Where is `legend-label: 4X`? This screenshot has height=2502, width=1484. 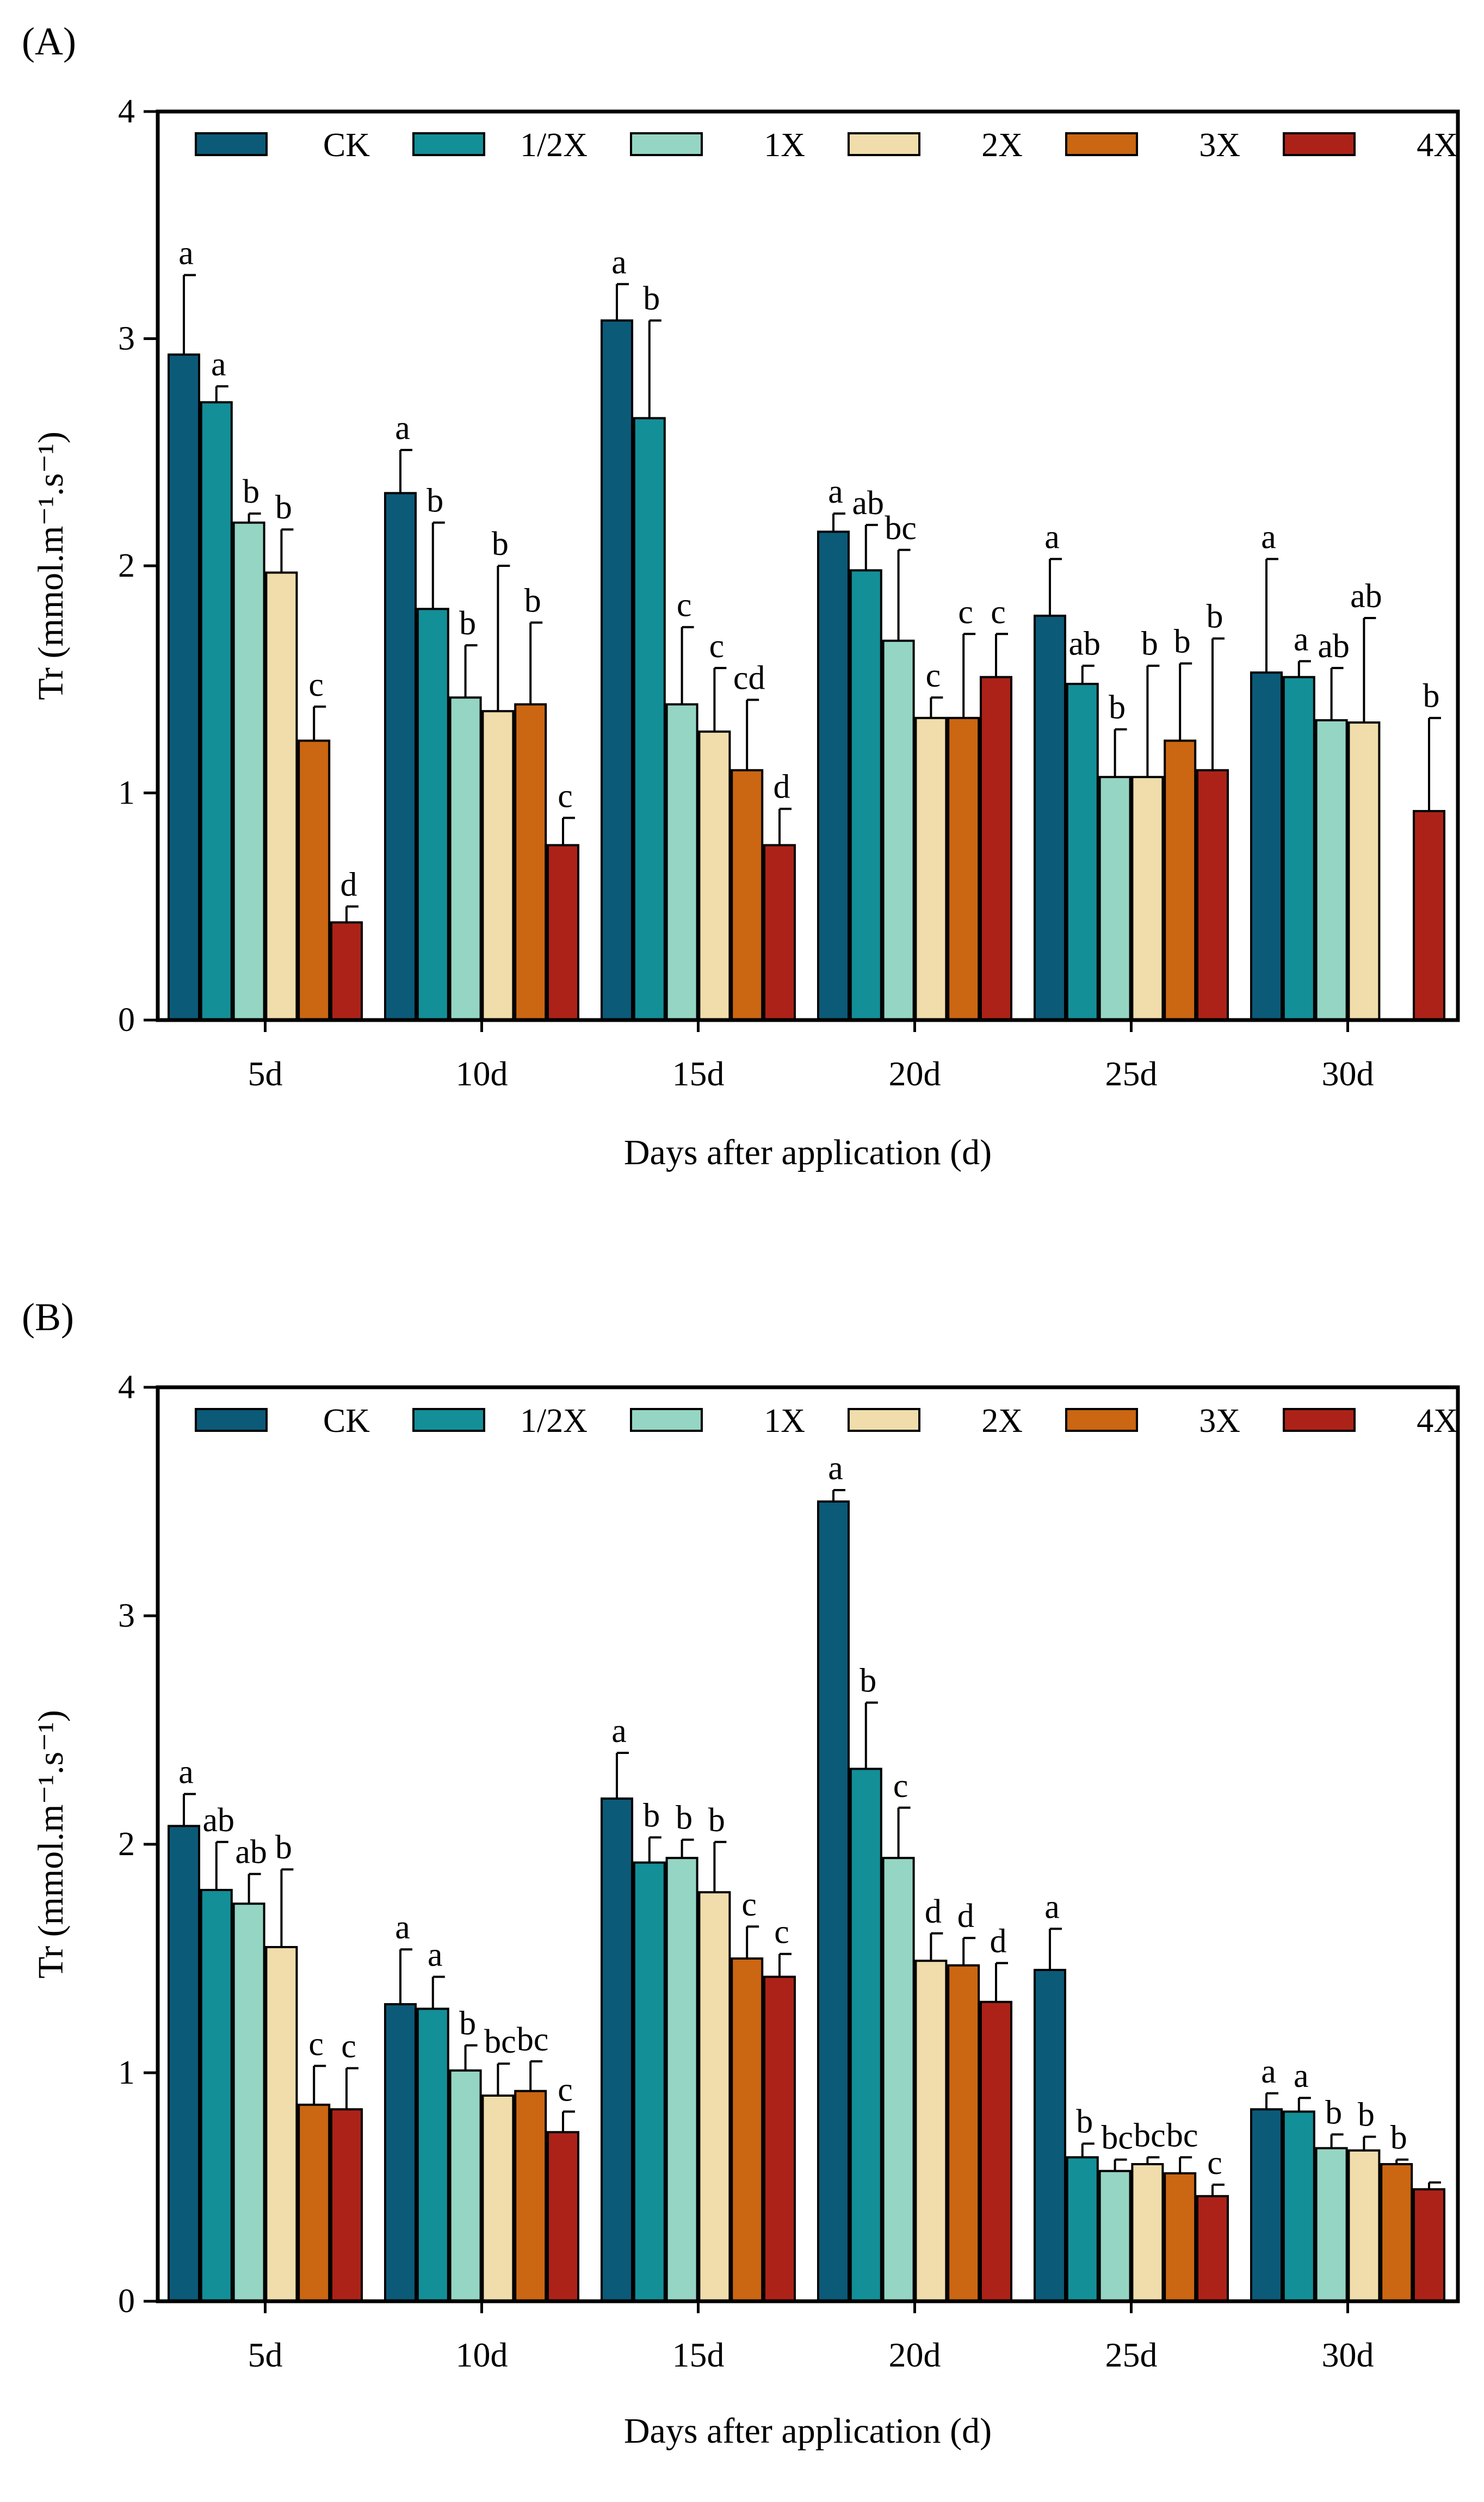
legend-label: 4X is located at coordinates (1437, 1421).